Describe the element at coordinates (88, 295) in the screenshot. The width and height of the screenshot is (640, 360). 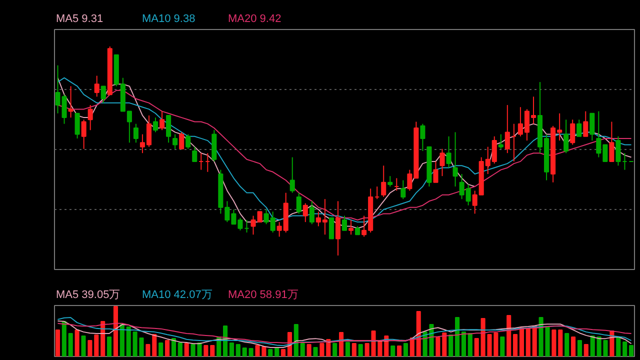
I see `series-label: MA5 39.05万` at that location.